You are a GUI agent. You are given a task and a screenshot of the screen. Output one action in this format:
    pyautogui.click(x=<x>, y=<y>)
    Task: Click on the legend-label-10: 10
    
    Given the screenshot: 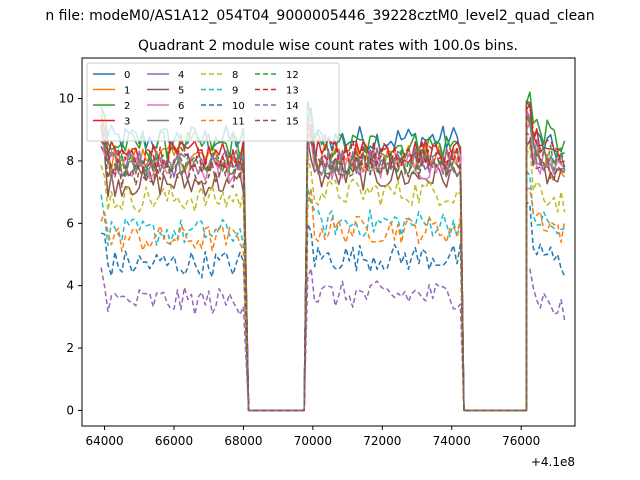 What is the action you would take?
    pyautogui.click(x=238, y=106)
    